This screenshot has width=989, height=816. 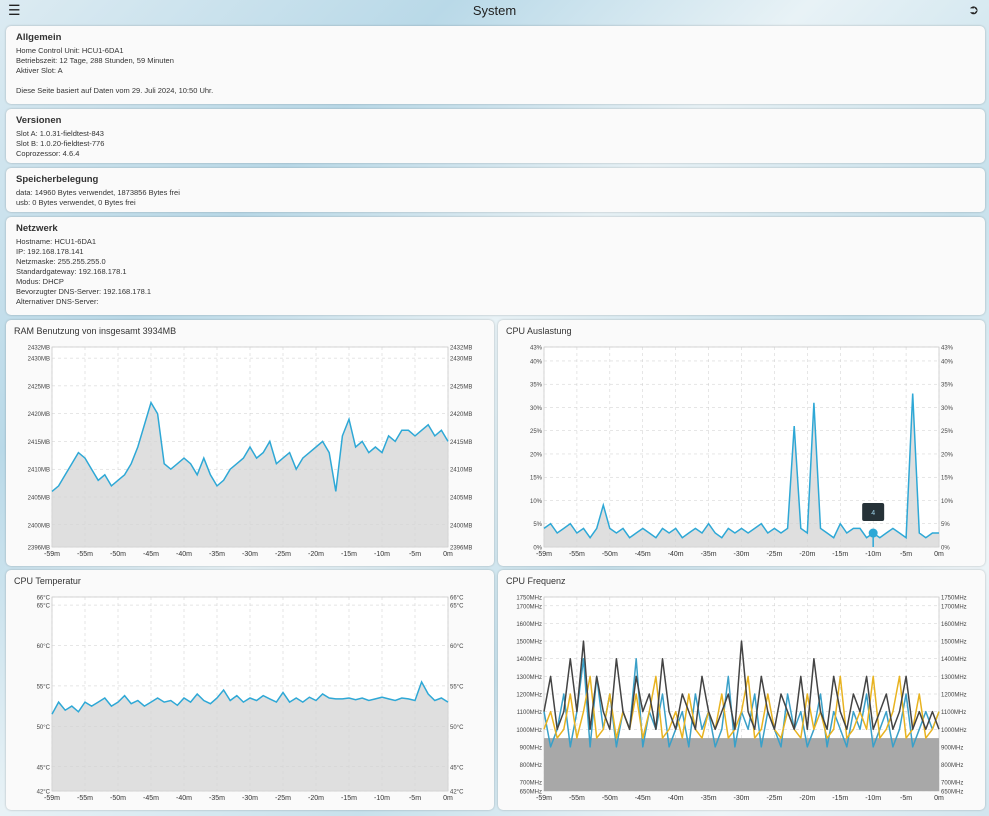 What do you see at coordinates (945, 525) in the screenshot?
I see `y-tick-label: 5%` at bounding box center [945, 525].